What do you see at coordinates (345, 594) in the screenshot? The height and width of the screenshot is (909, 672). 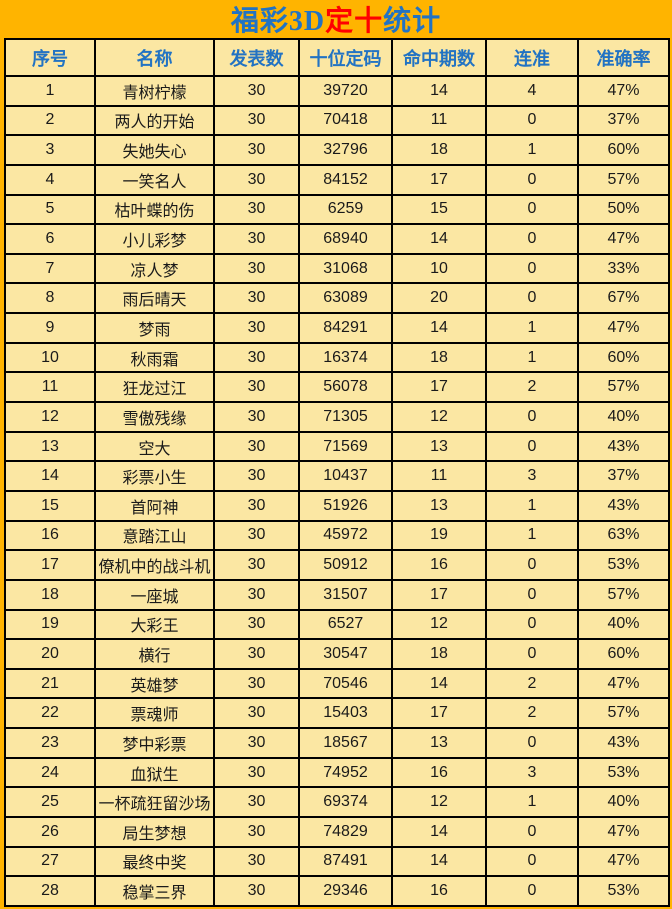 I see `cell-tens-code: 31507` at bounding box center [345, 594].